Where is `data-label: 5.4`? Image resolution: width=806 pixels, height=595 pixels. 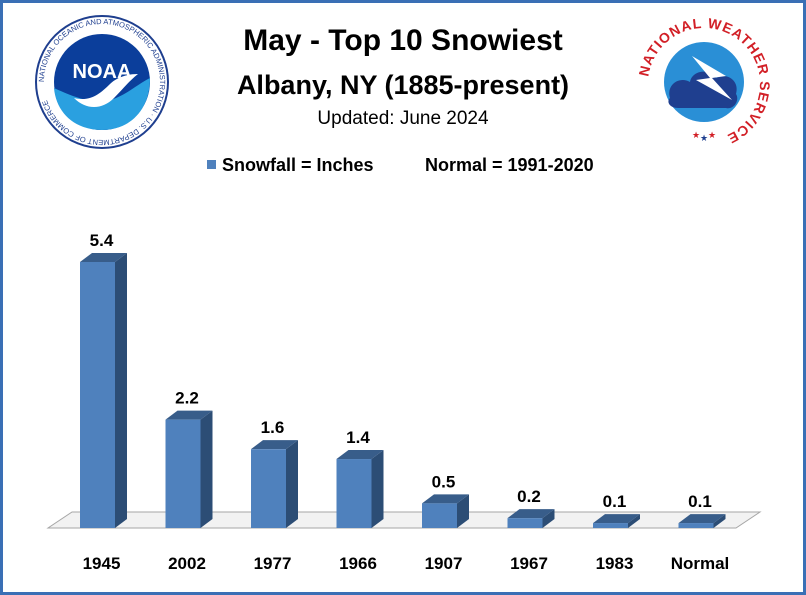
data-label: 5.4 is located at coordinates (102, 240).